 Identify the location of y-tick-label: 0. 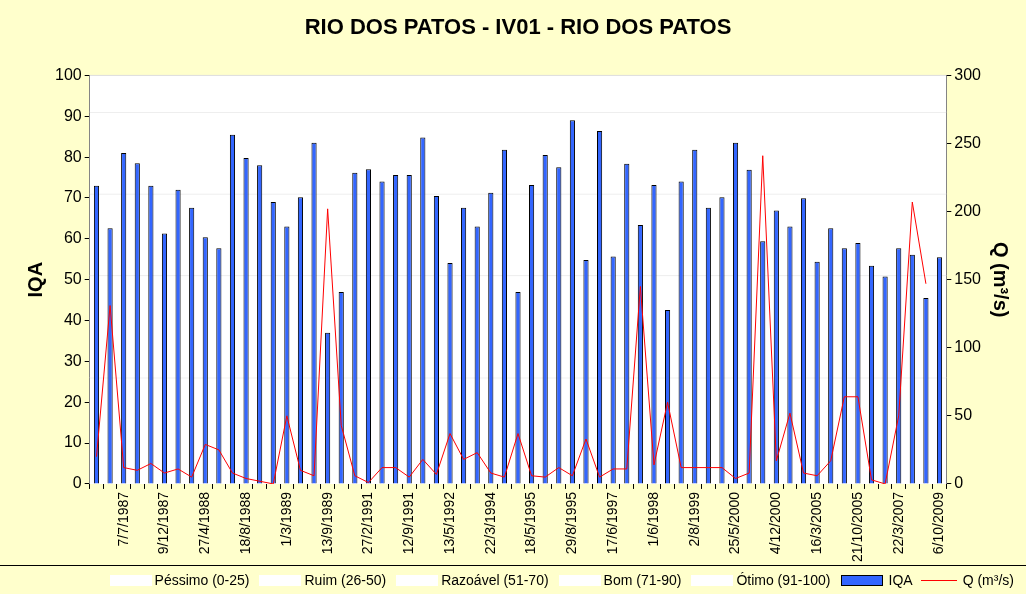
(77, 483).